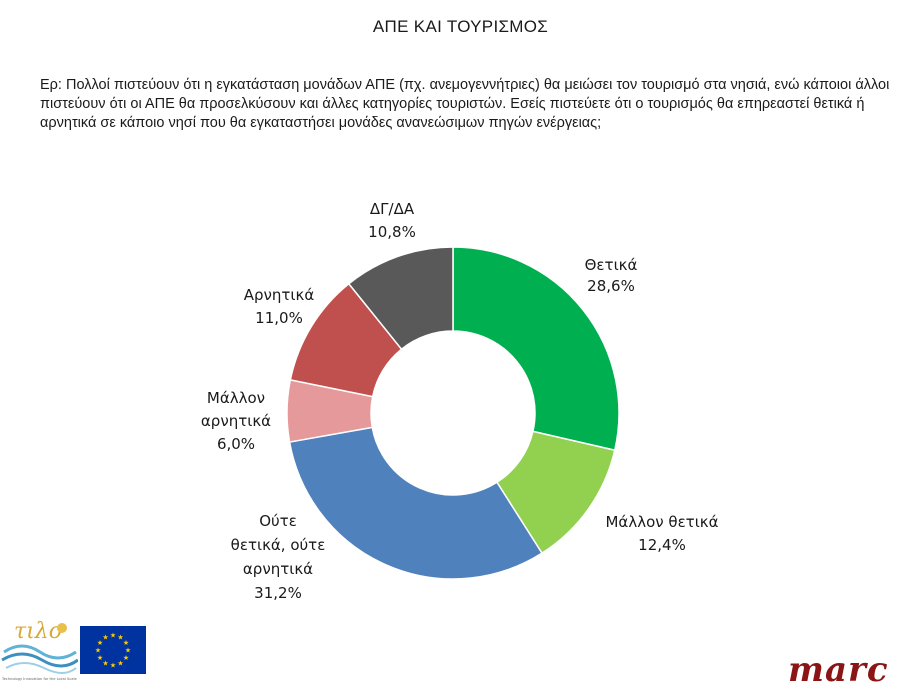  Describe the element at coordinates (392, 232) in the screenshot. I see `slice-value-label: 10,8%` at that location.